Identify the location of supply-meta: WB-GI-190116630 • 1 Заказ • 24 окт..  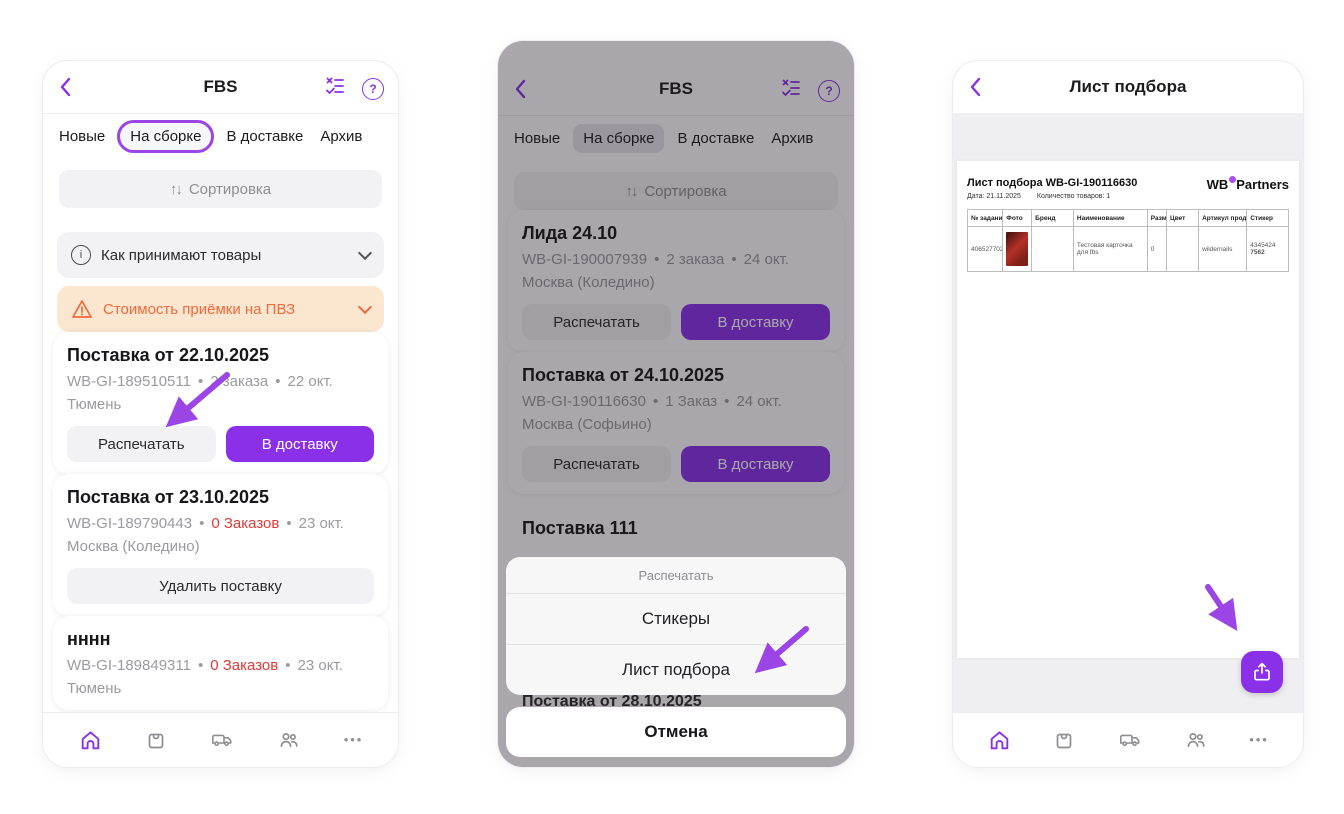
(676, 401).